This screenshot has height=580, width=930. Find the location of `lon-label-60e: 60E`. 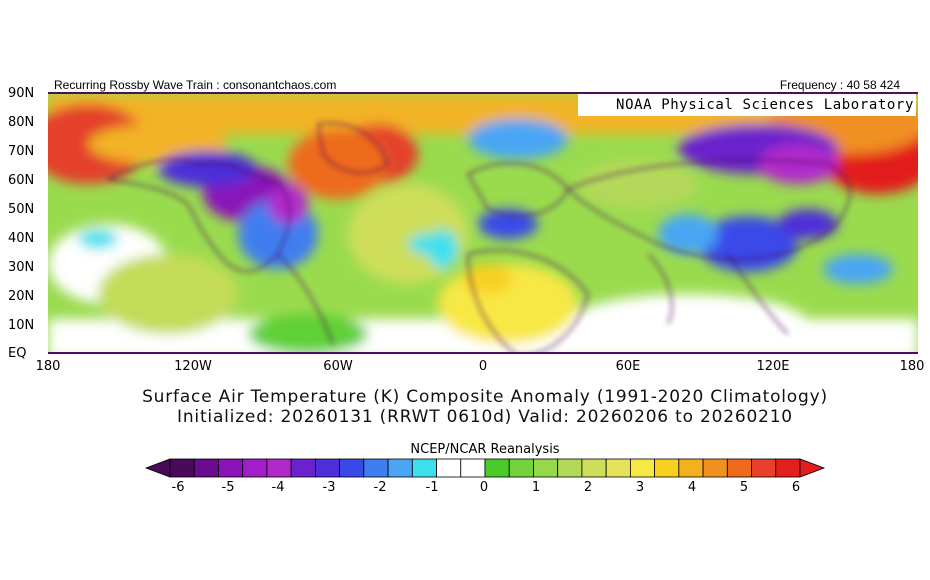

lon-label-60e: 60E is located at coordinates (628, 366).